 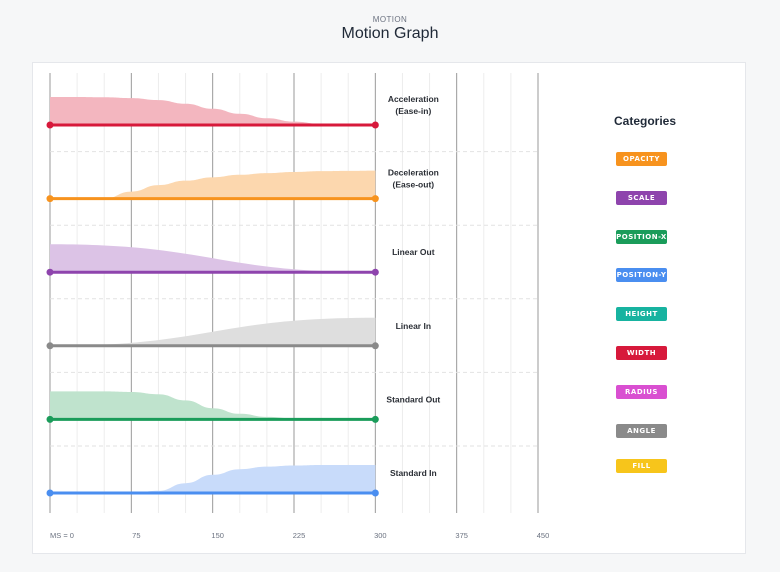 I want to click on chart-supertitle: MOTION, so click(x=390, y=19).